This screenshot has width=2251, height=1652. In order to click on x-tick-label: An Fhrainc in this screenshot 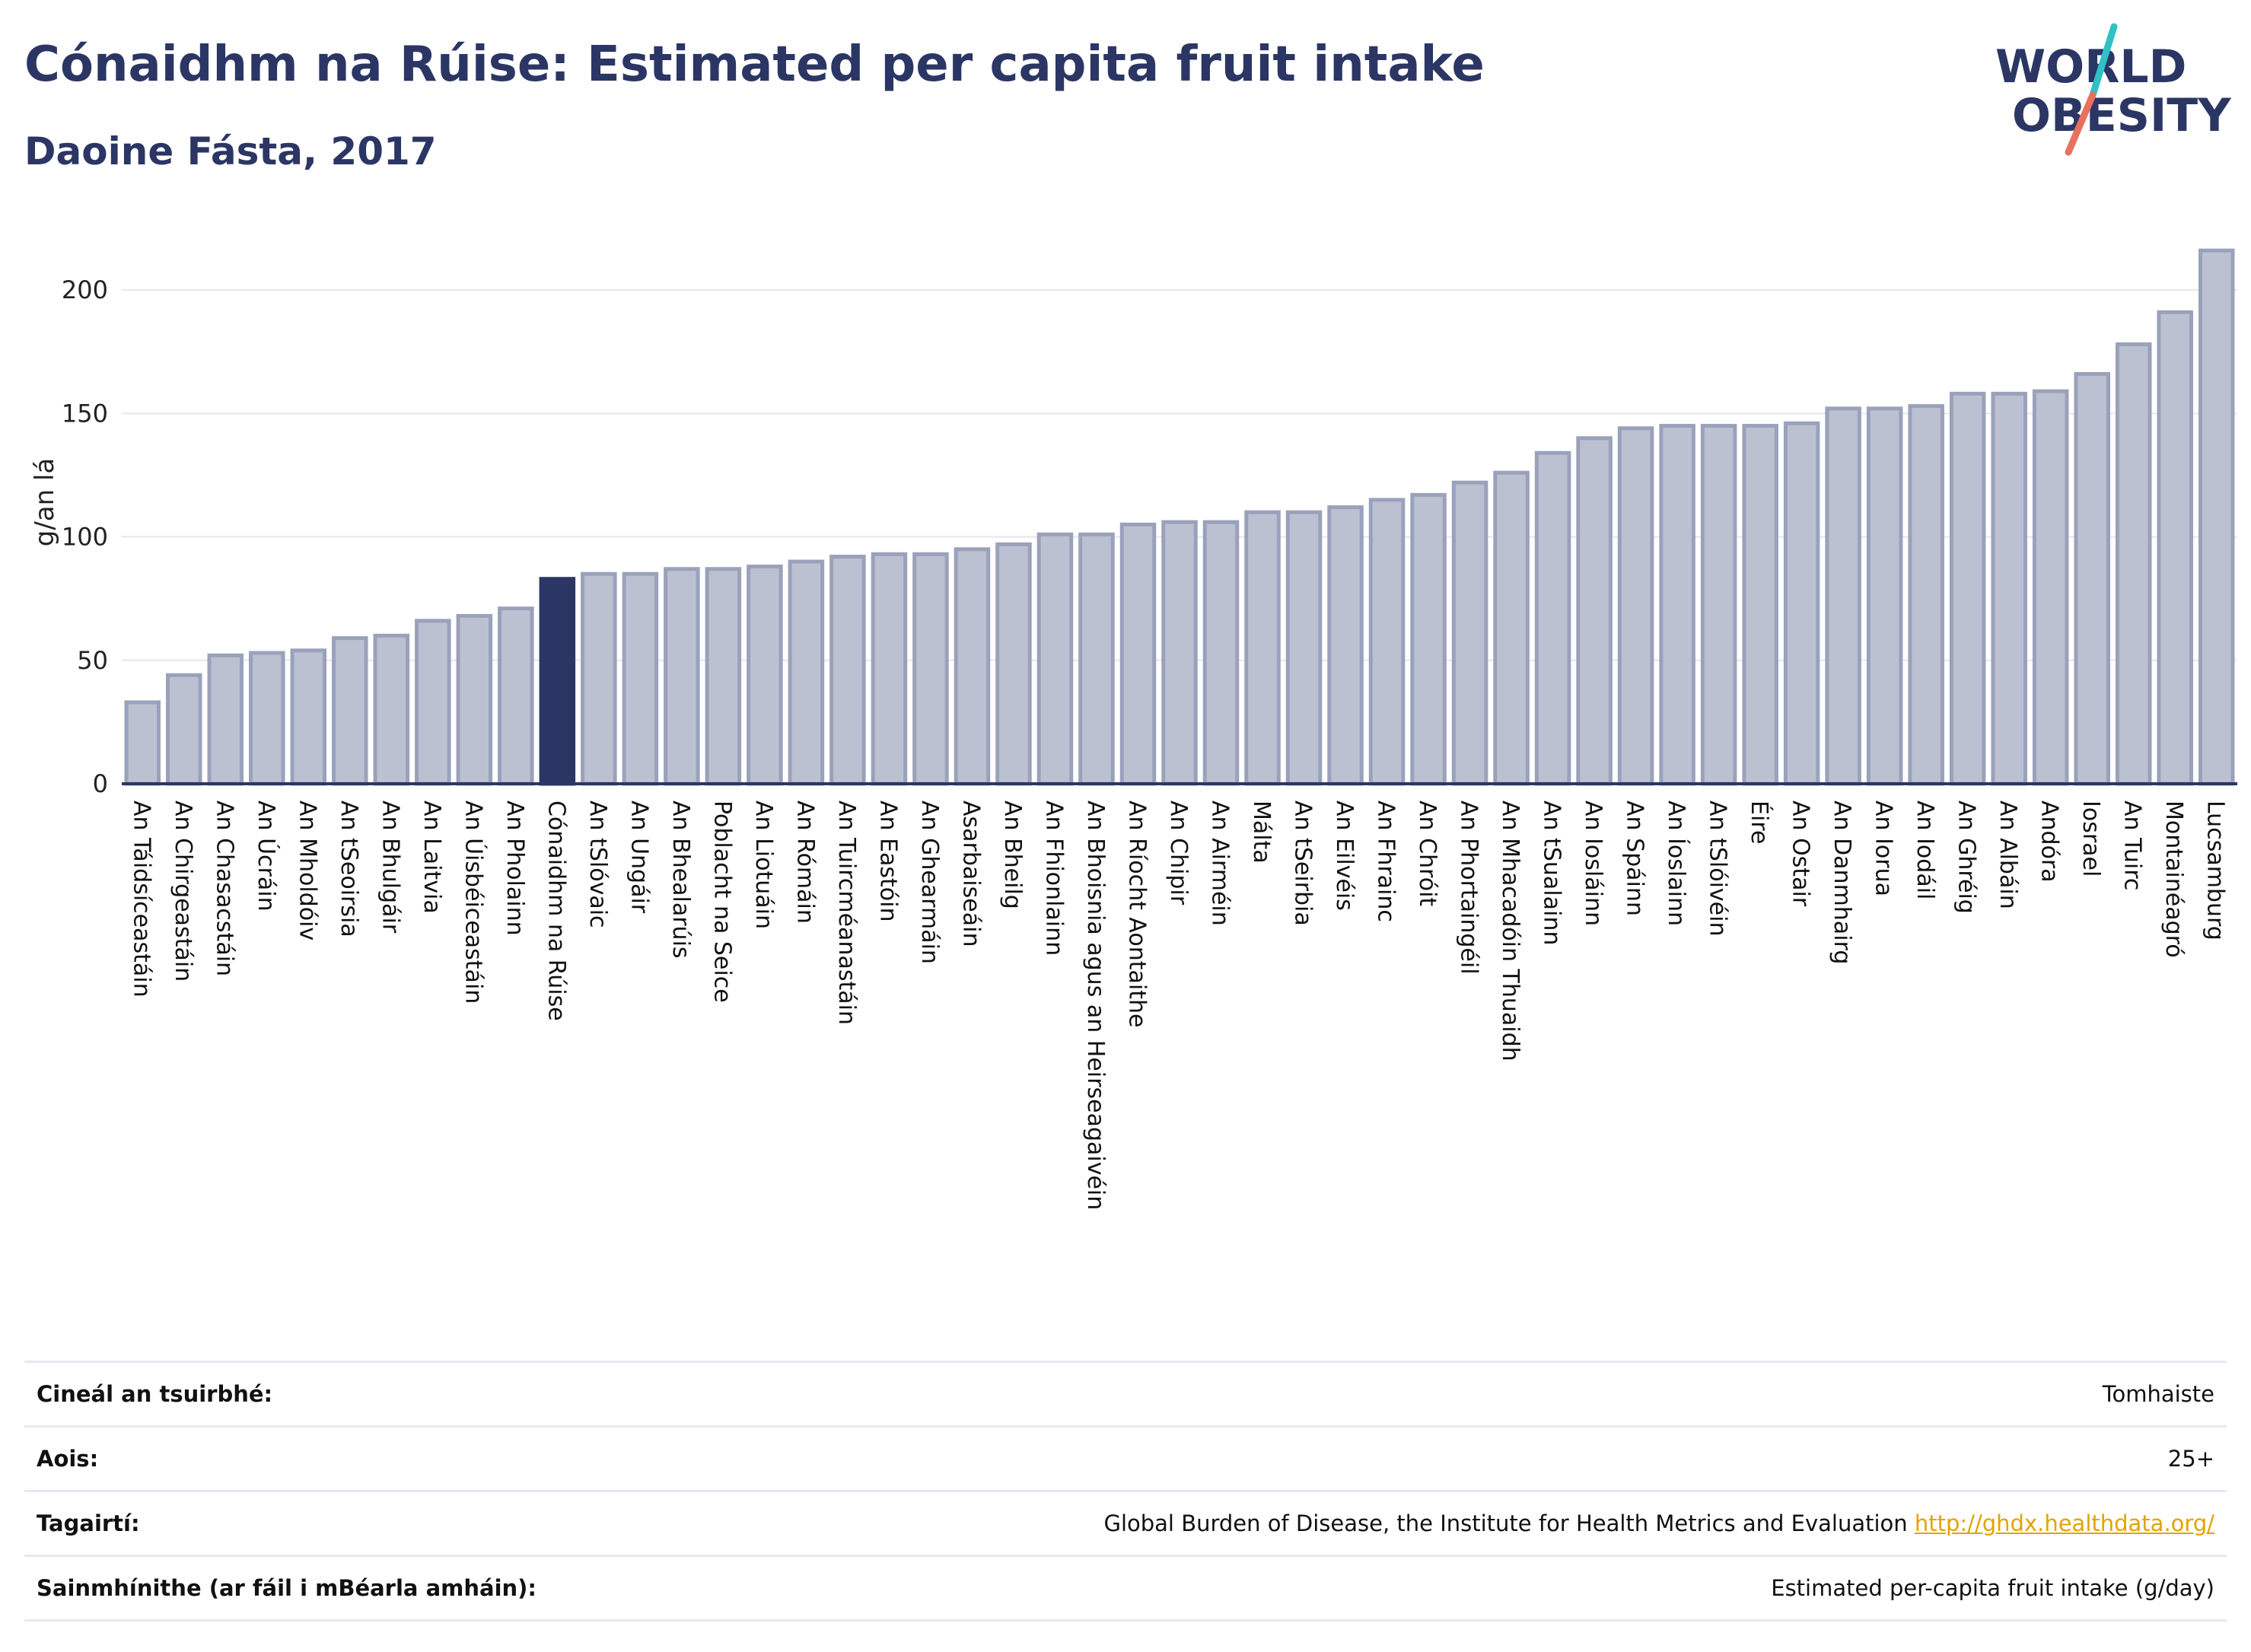, I will do `click(1386, 861)`.